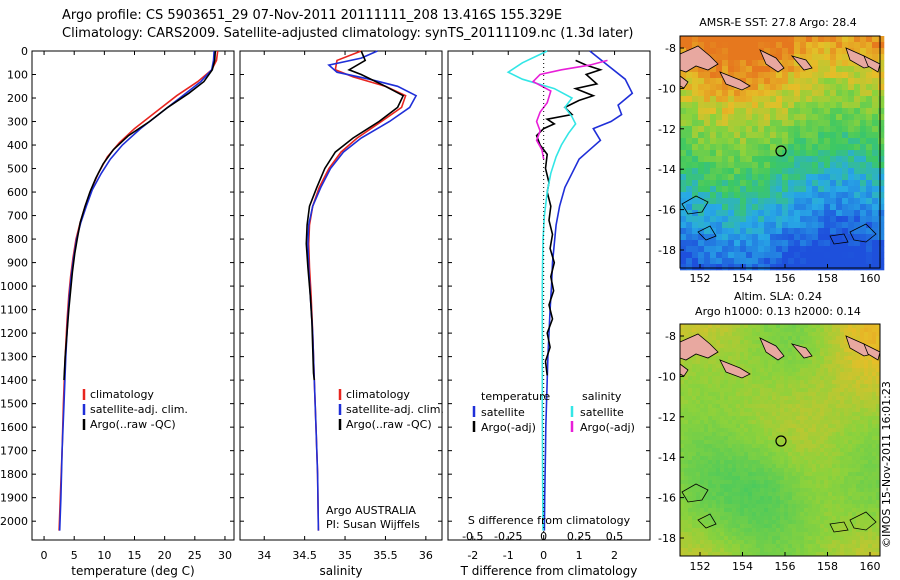 The width and height of the screenshot is (900, 580). Describe the element at coordinates (17, 263) in the screenshot. I see `y-tick-label: 900` at that location.